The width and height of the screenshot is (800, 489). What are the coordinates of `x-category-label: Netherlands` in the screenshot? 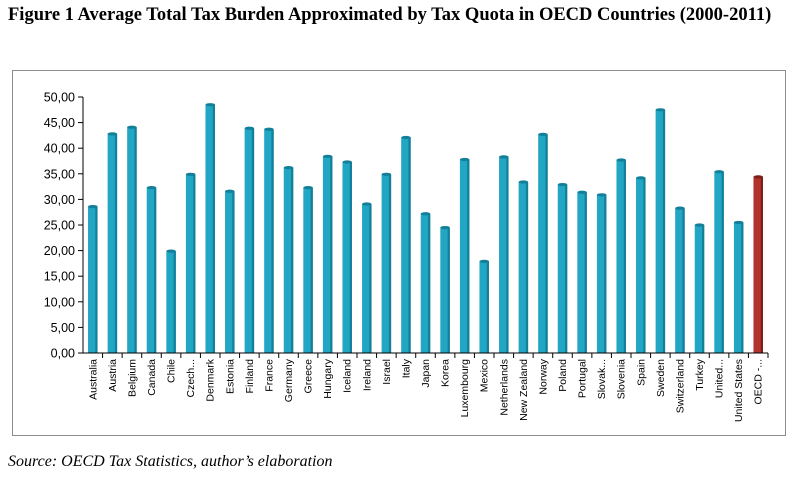 It's located at (504, 387).